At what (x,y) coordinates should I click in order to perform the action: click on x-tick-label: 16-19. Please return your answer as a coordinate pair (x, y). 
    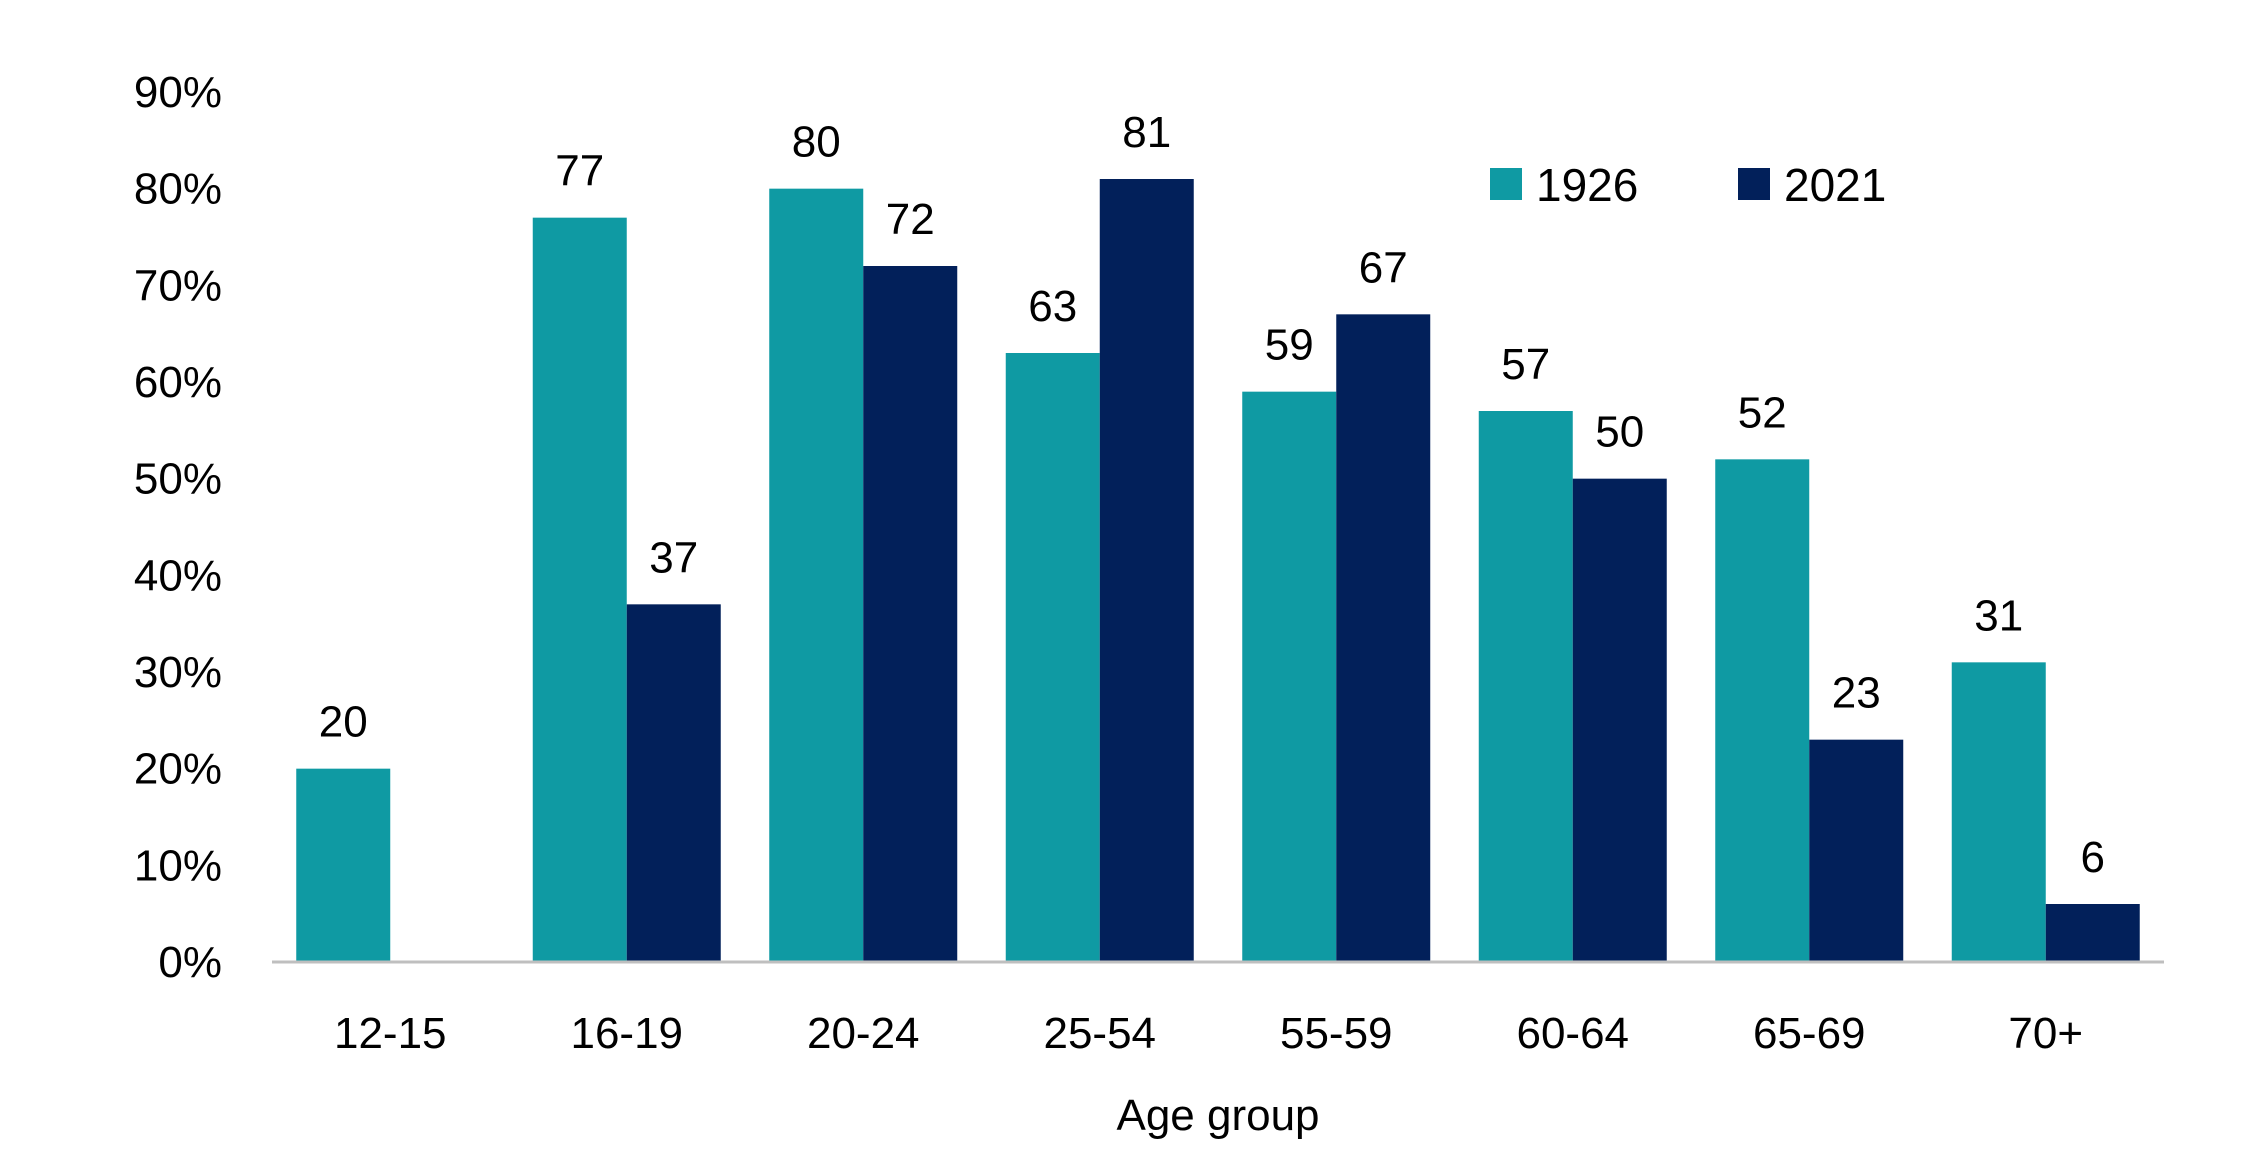
    Looking at the image, I should click on (626, 1033).